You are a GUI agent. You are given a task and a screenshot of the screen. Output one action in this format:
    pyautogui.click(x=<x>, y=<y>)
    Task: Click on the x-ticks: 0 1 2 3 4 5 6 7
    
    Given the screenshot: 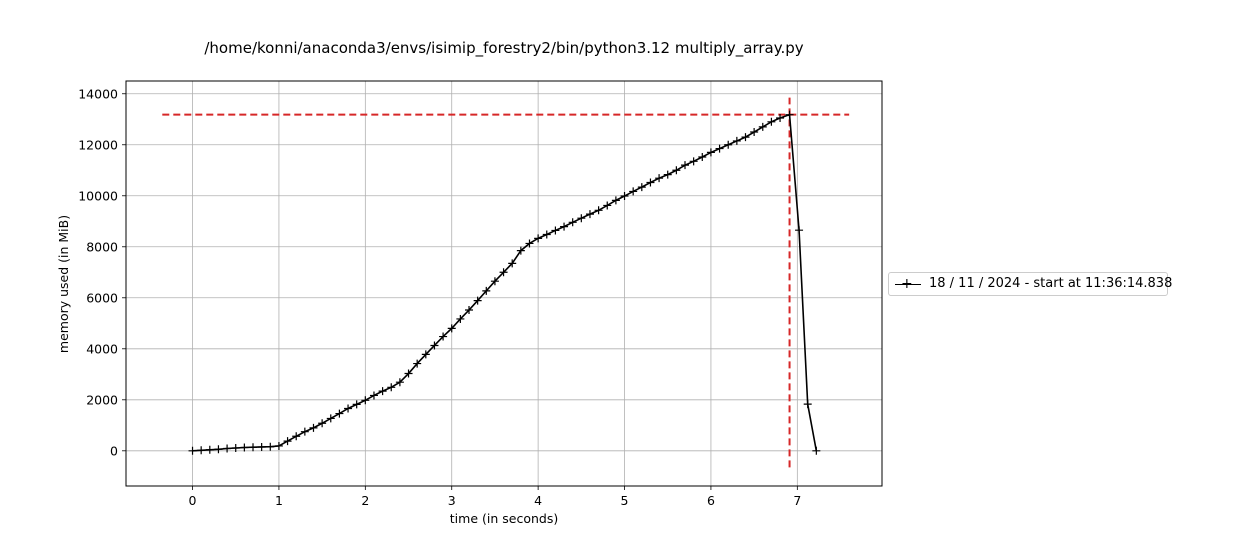 What is the action you would take?
    pyautogui.click(x=495, y=497)
    